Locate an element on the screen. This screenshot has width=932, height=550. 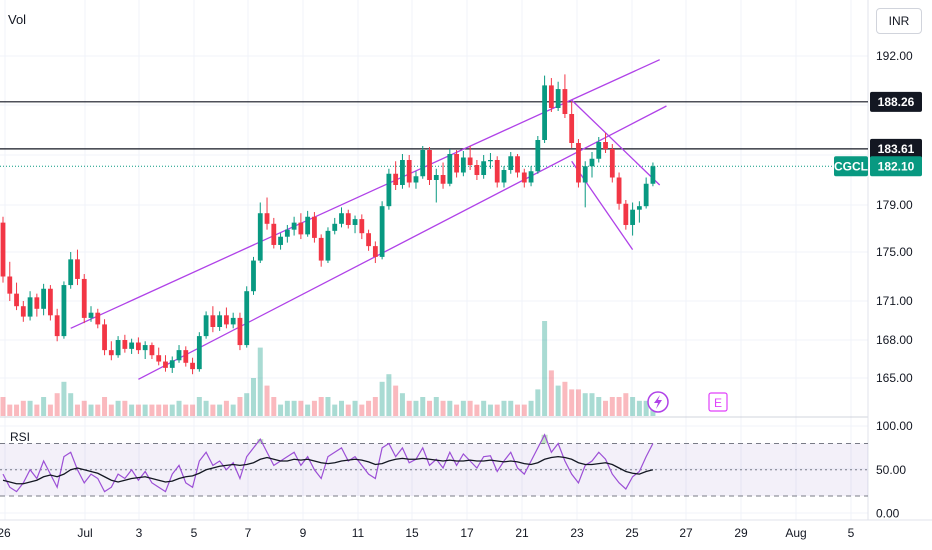
time-tick-label: 26 is located at coordinates (5, 533).